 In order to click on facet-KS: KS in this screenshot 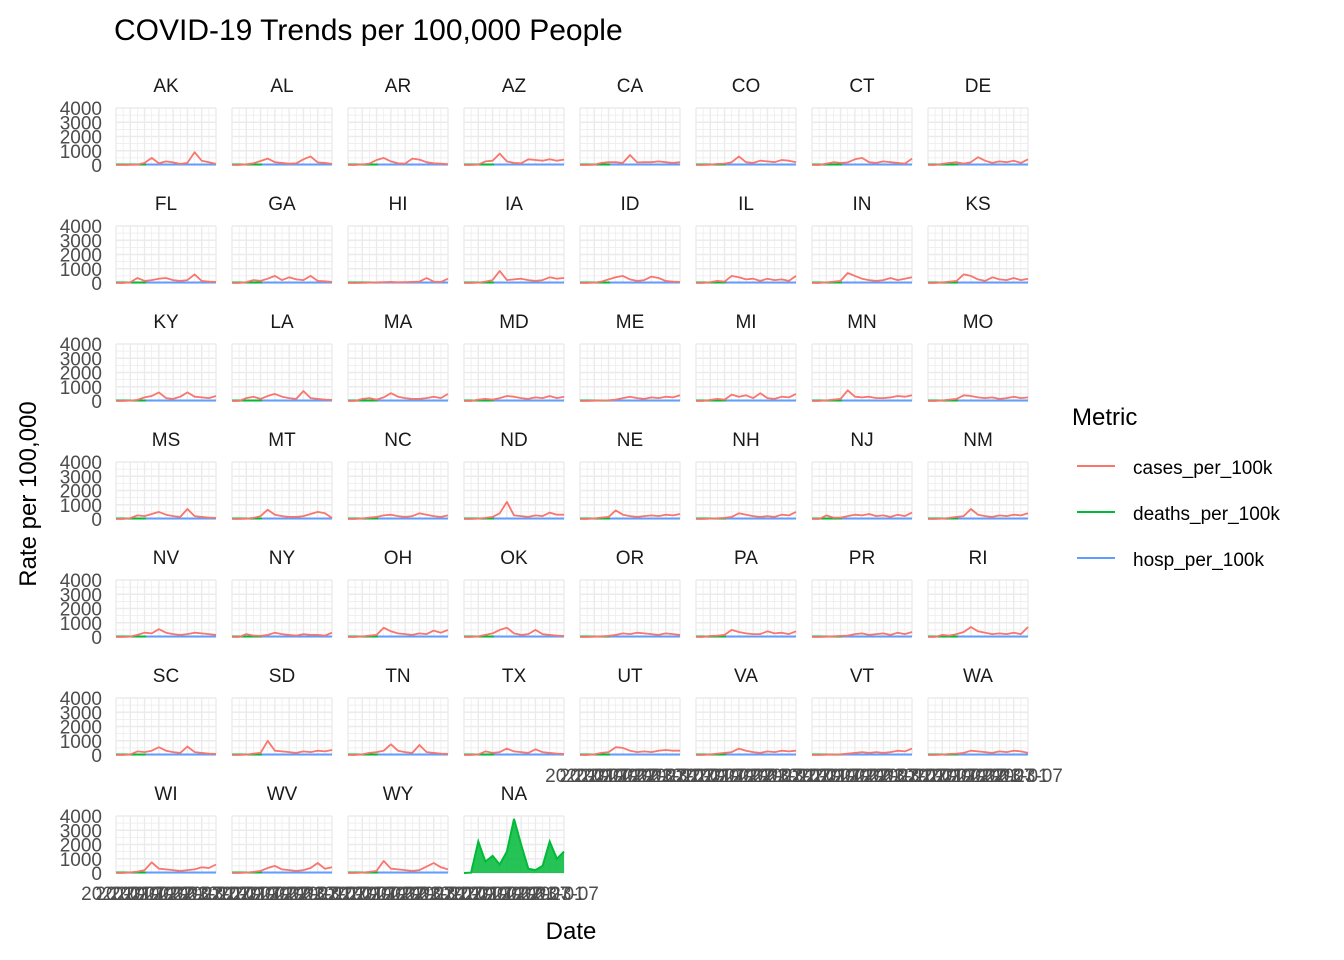, I will do `click(978, 239)`.